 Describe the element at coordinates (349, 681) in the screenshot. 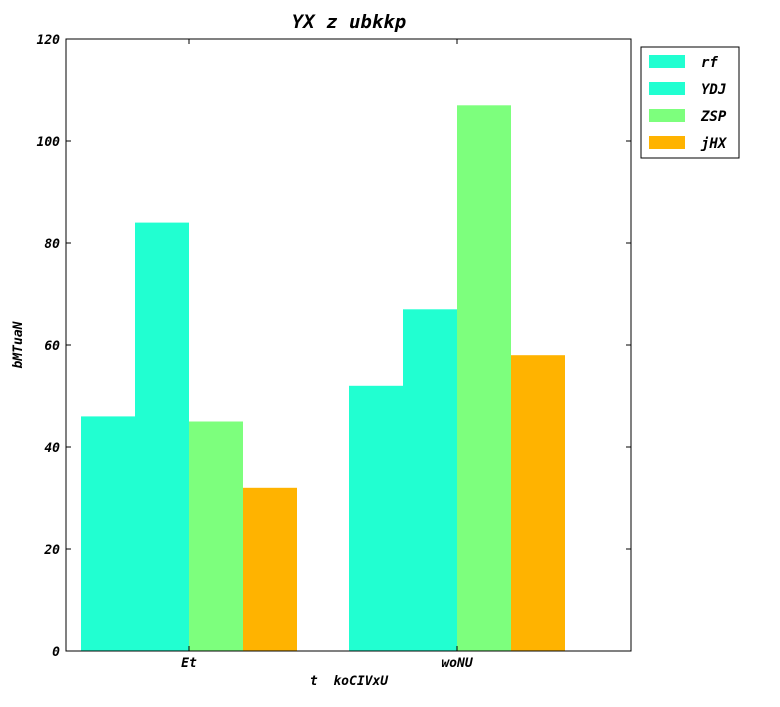

I see `x-axis-label: t koCIVxU` at that location.